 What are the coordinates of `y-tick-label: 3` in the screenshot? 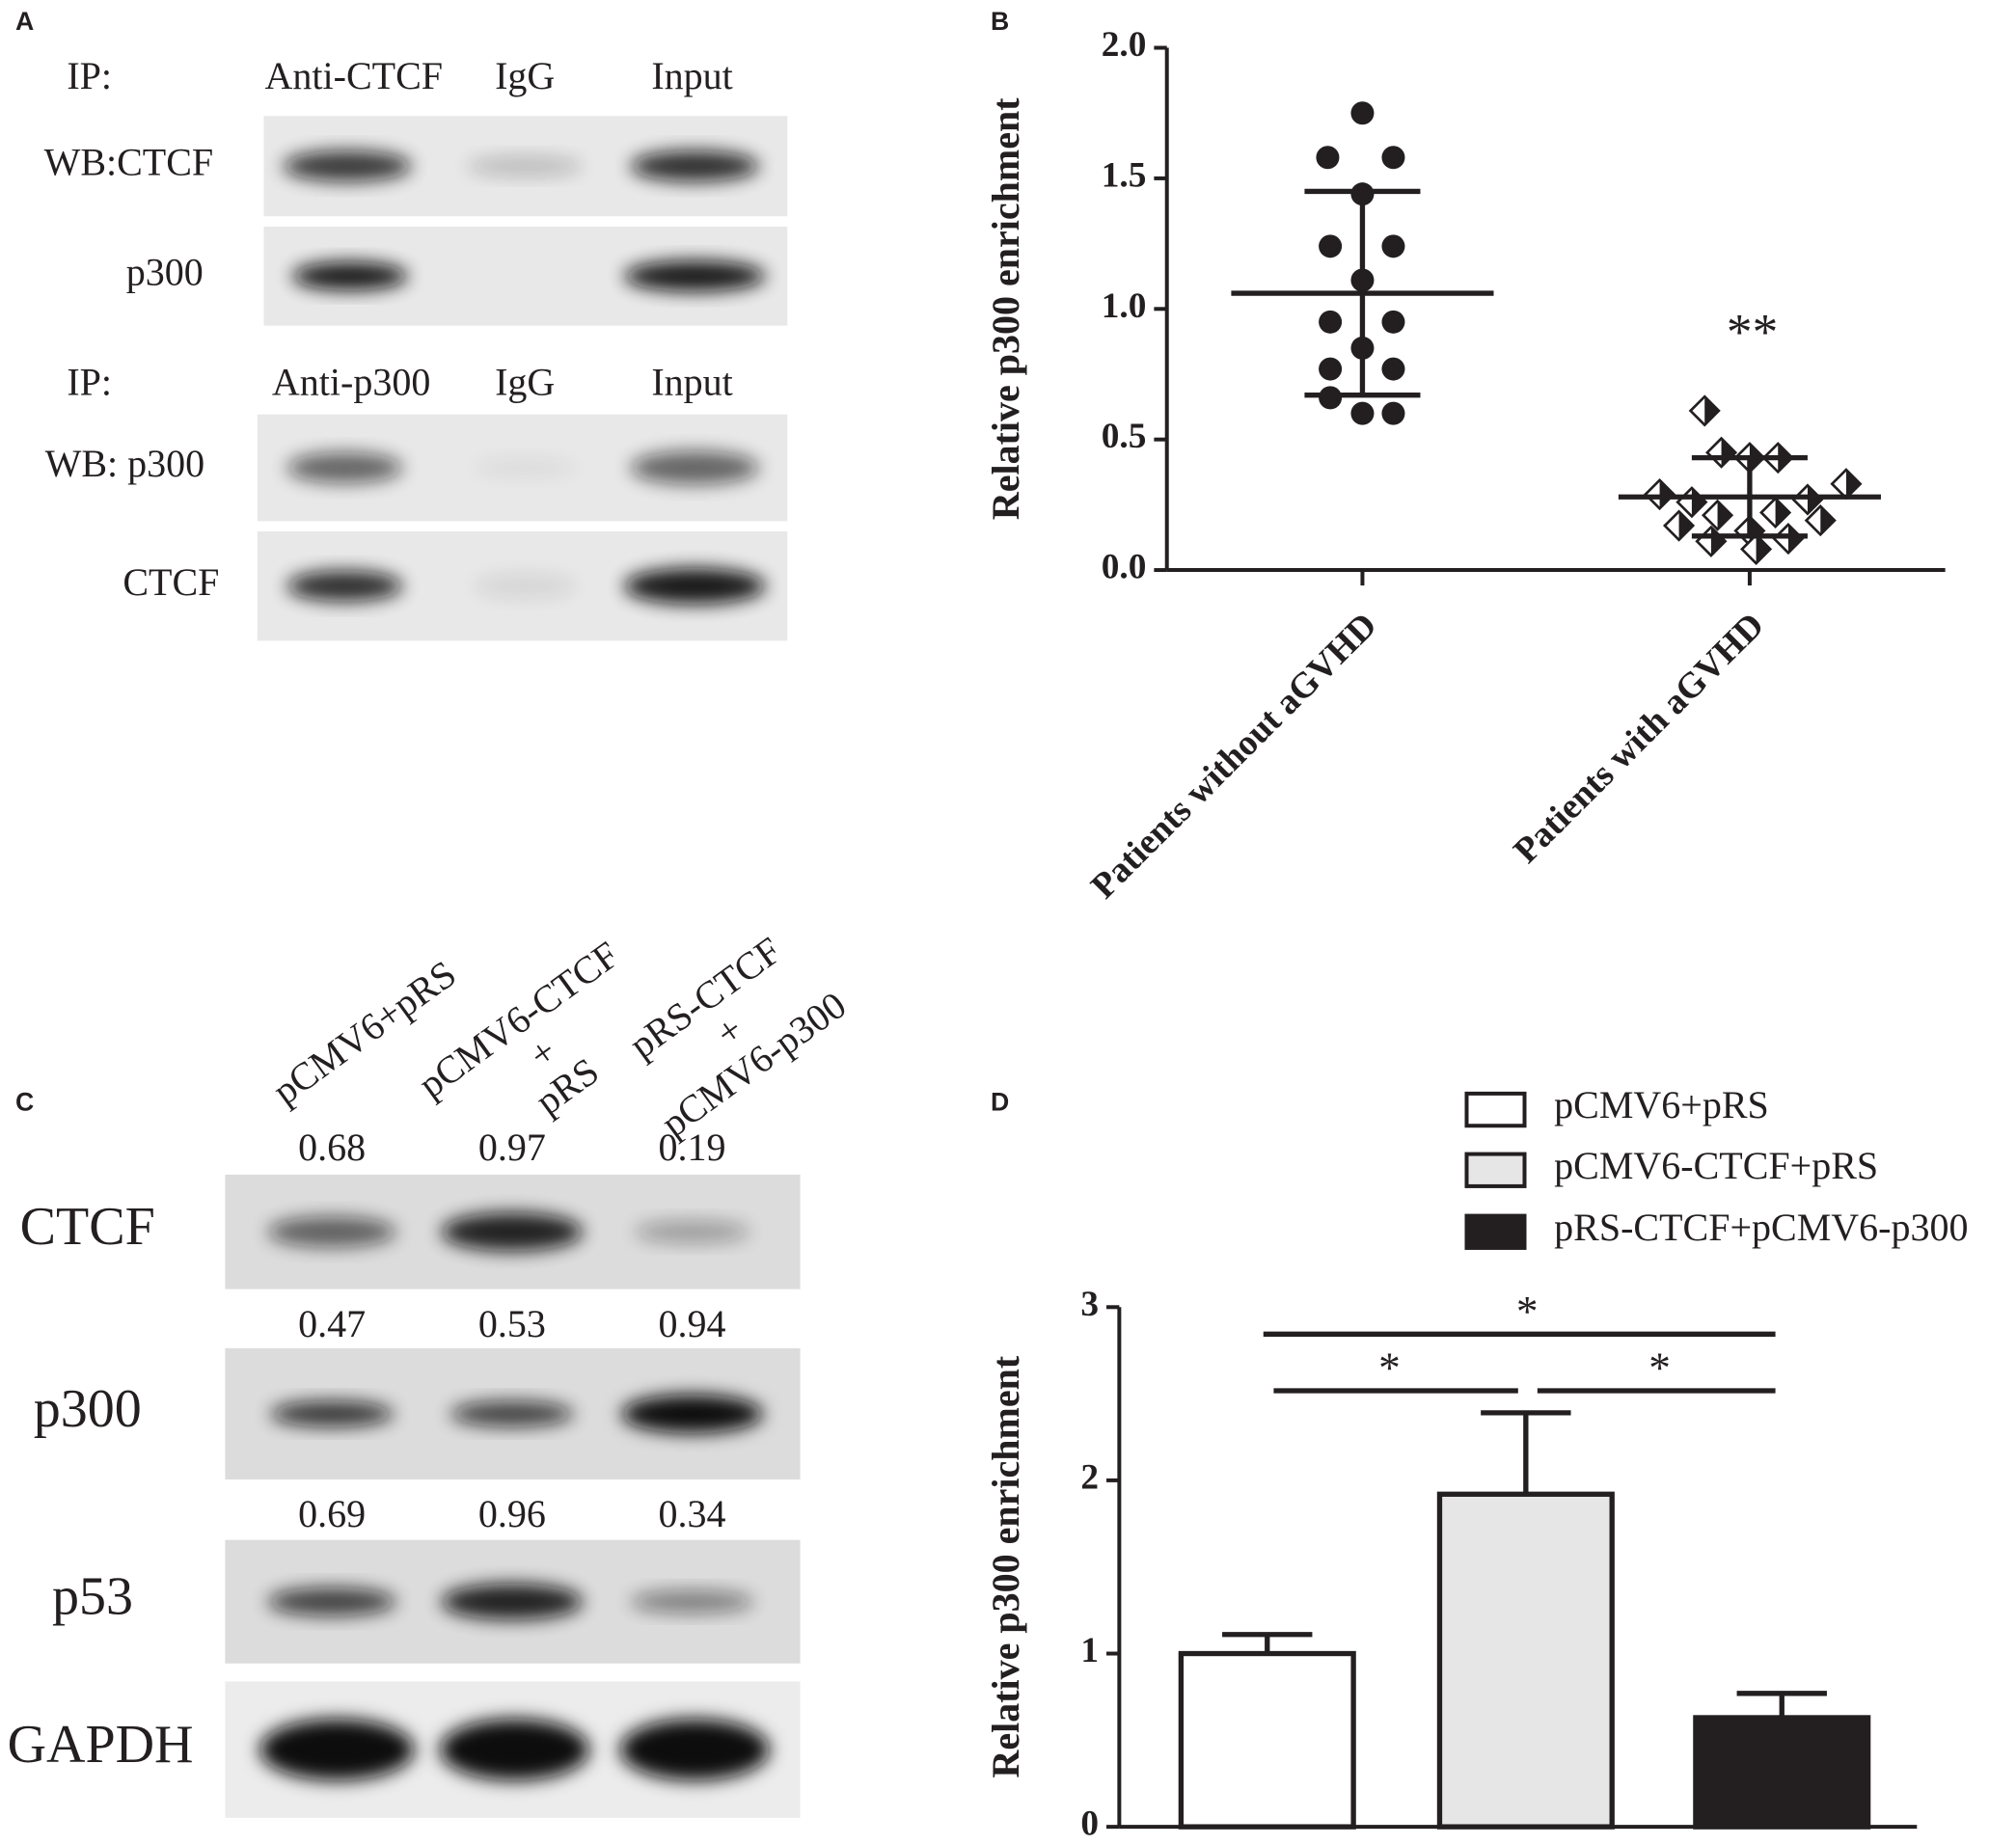 It's located at (1089, 1304).